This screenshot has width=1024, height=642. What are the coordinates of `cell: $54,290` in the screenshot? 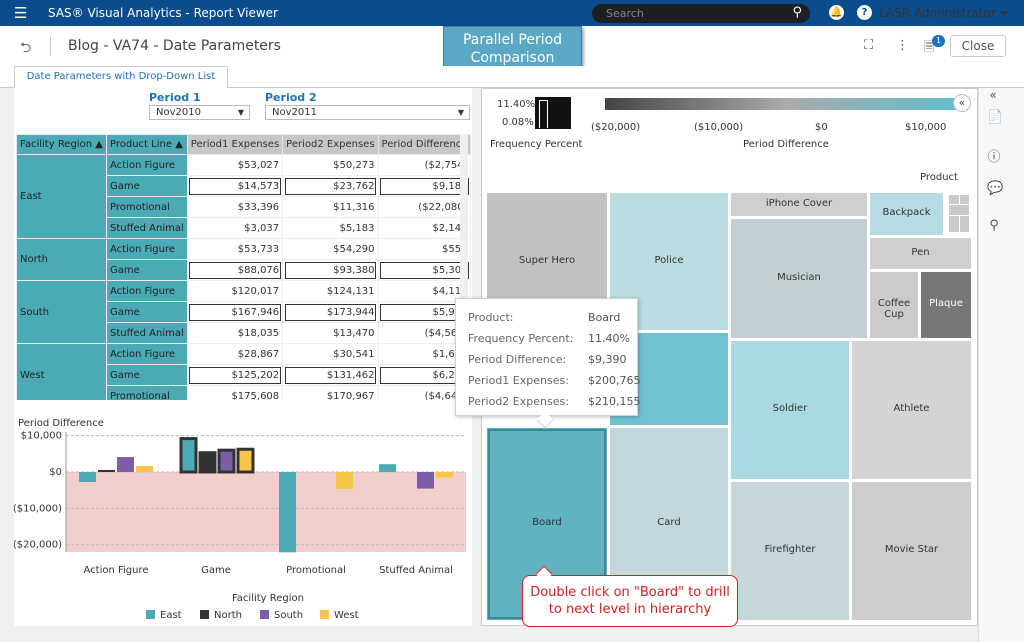 It's located at (330, 249).